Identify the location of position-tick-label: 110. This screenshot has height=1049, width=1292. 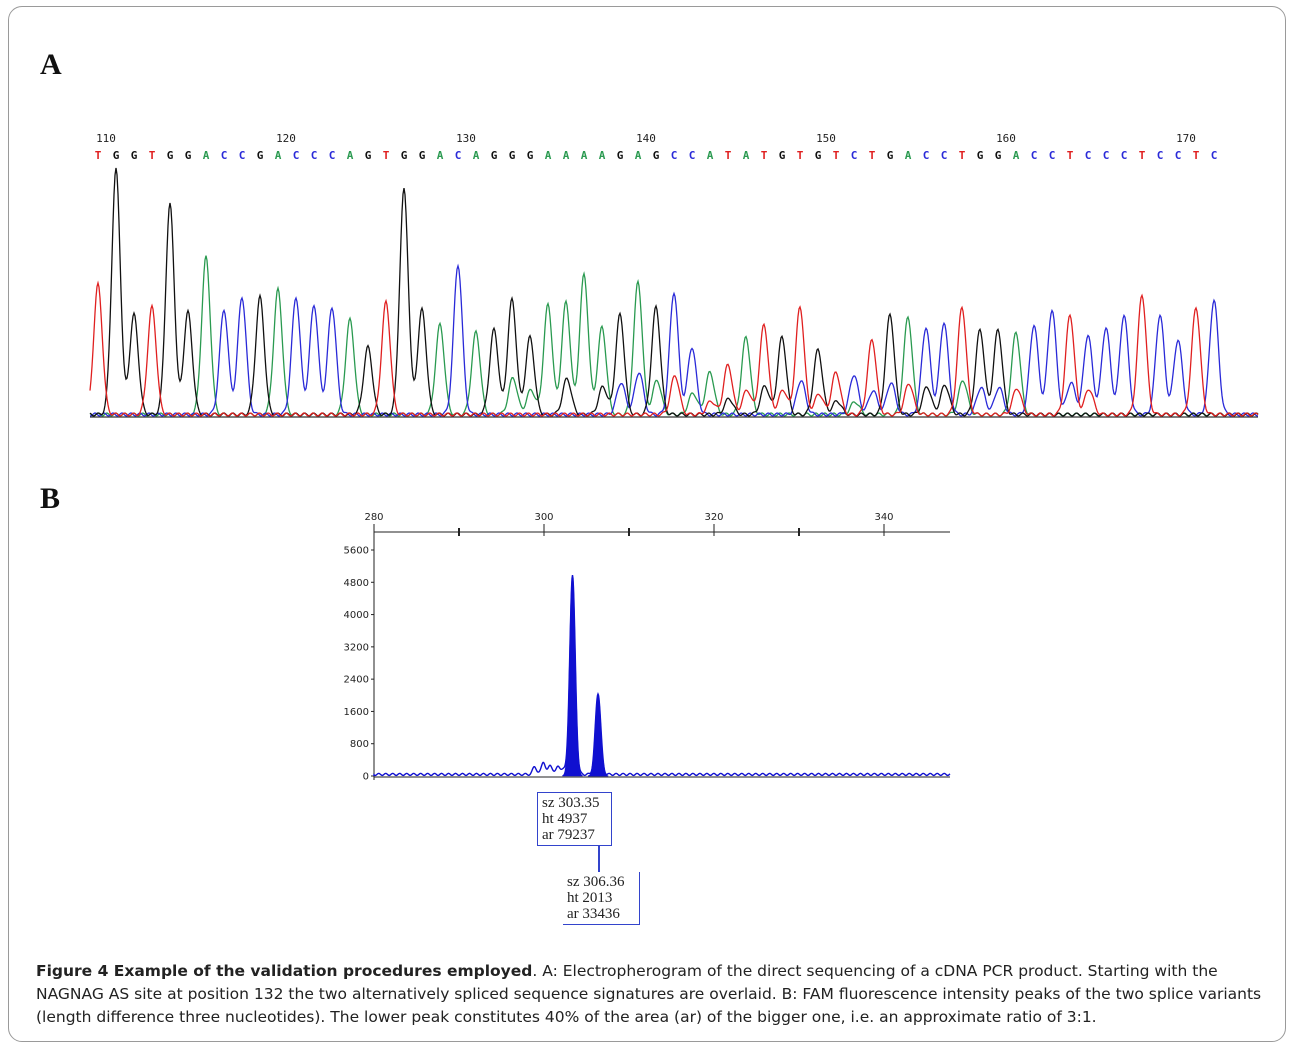
(106, 138).